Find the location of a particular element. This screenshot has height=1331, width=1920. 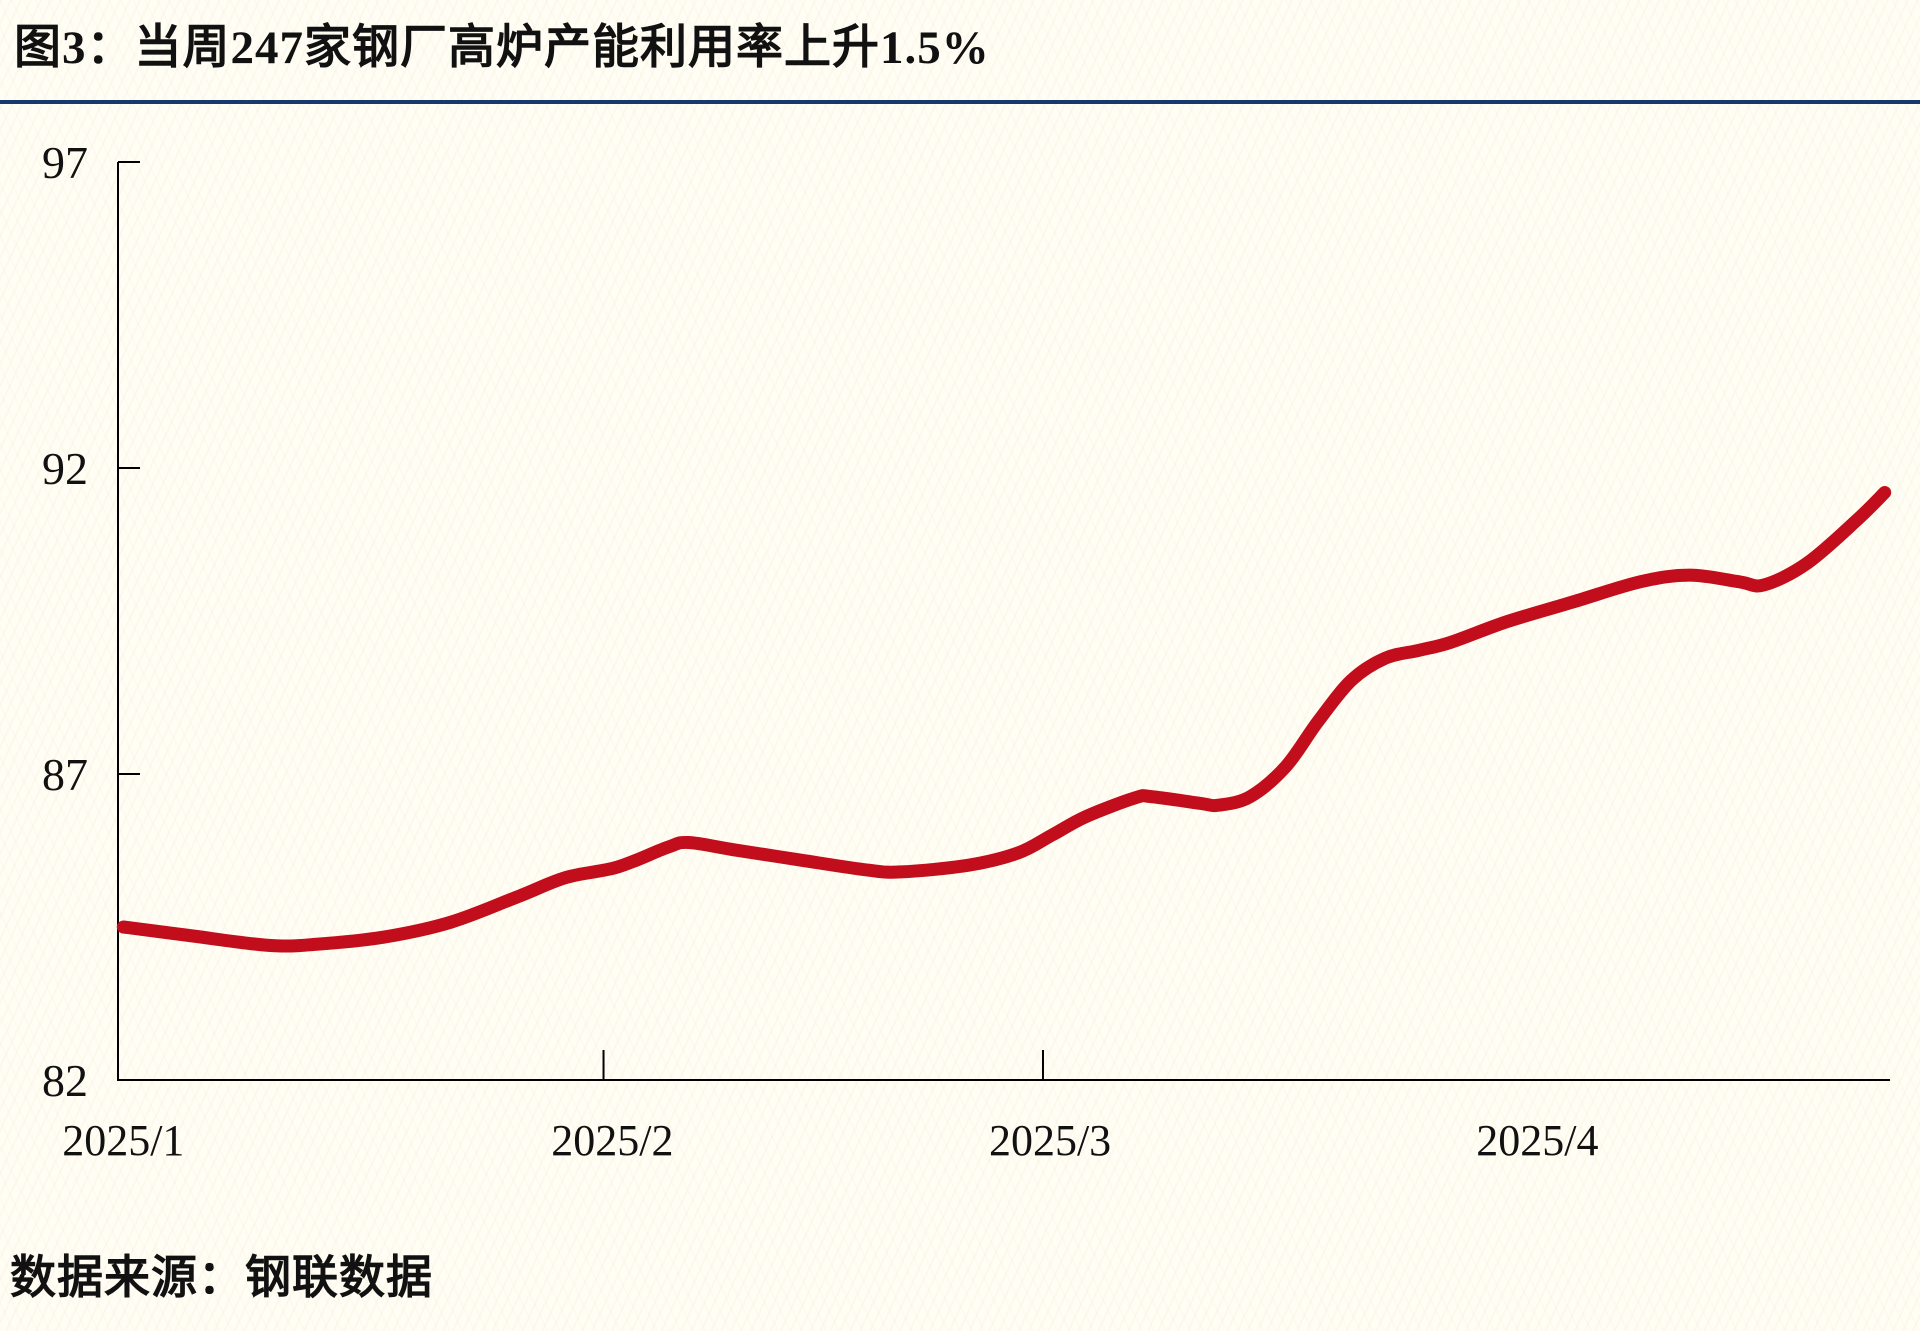

x-tick-label: 2025/3 is located at coordinates (1050, 1140).